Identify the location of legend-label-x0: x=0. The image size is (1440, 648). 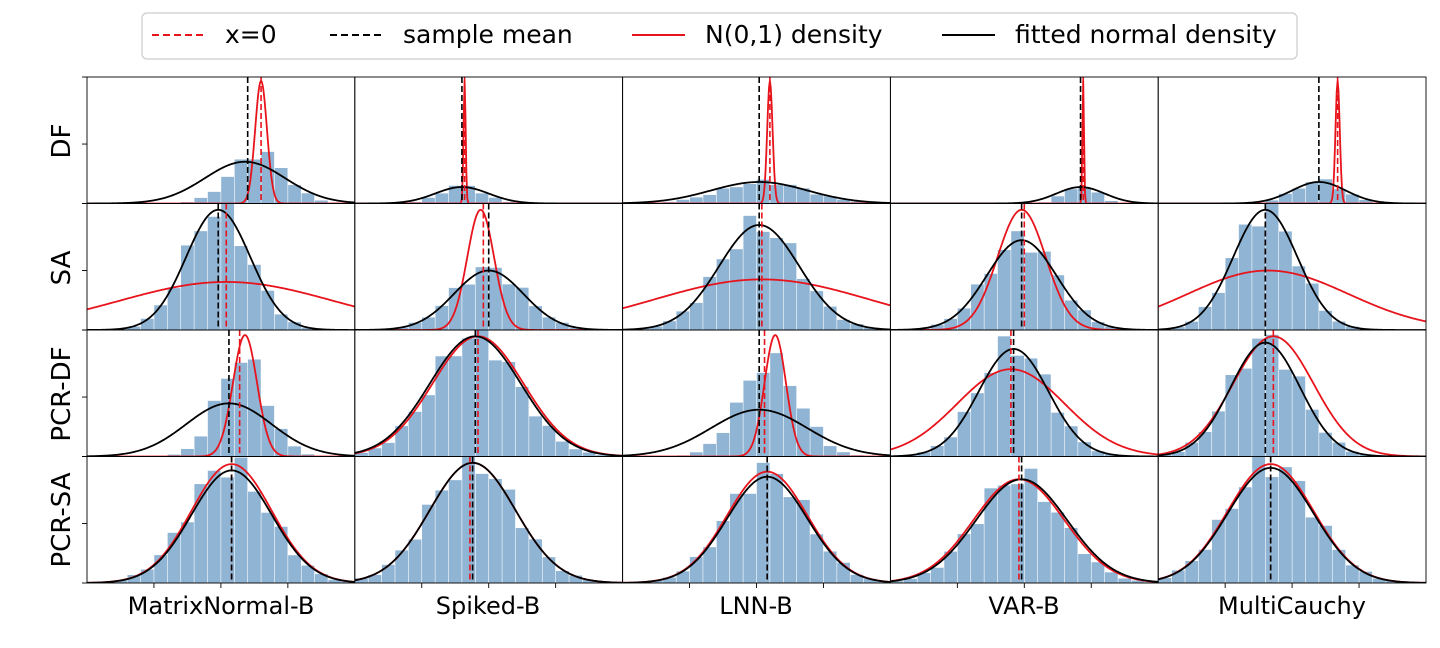
(251, 34).